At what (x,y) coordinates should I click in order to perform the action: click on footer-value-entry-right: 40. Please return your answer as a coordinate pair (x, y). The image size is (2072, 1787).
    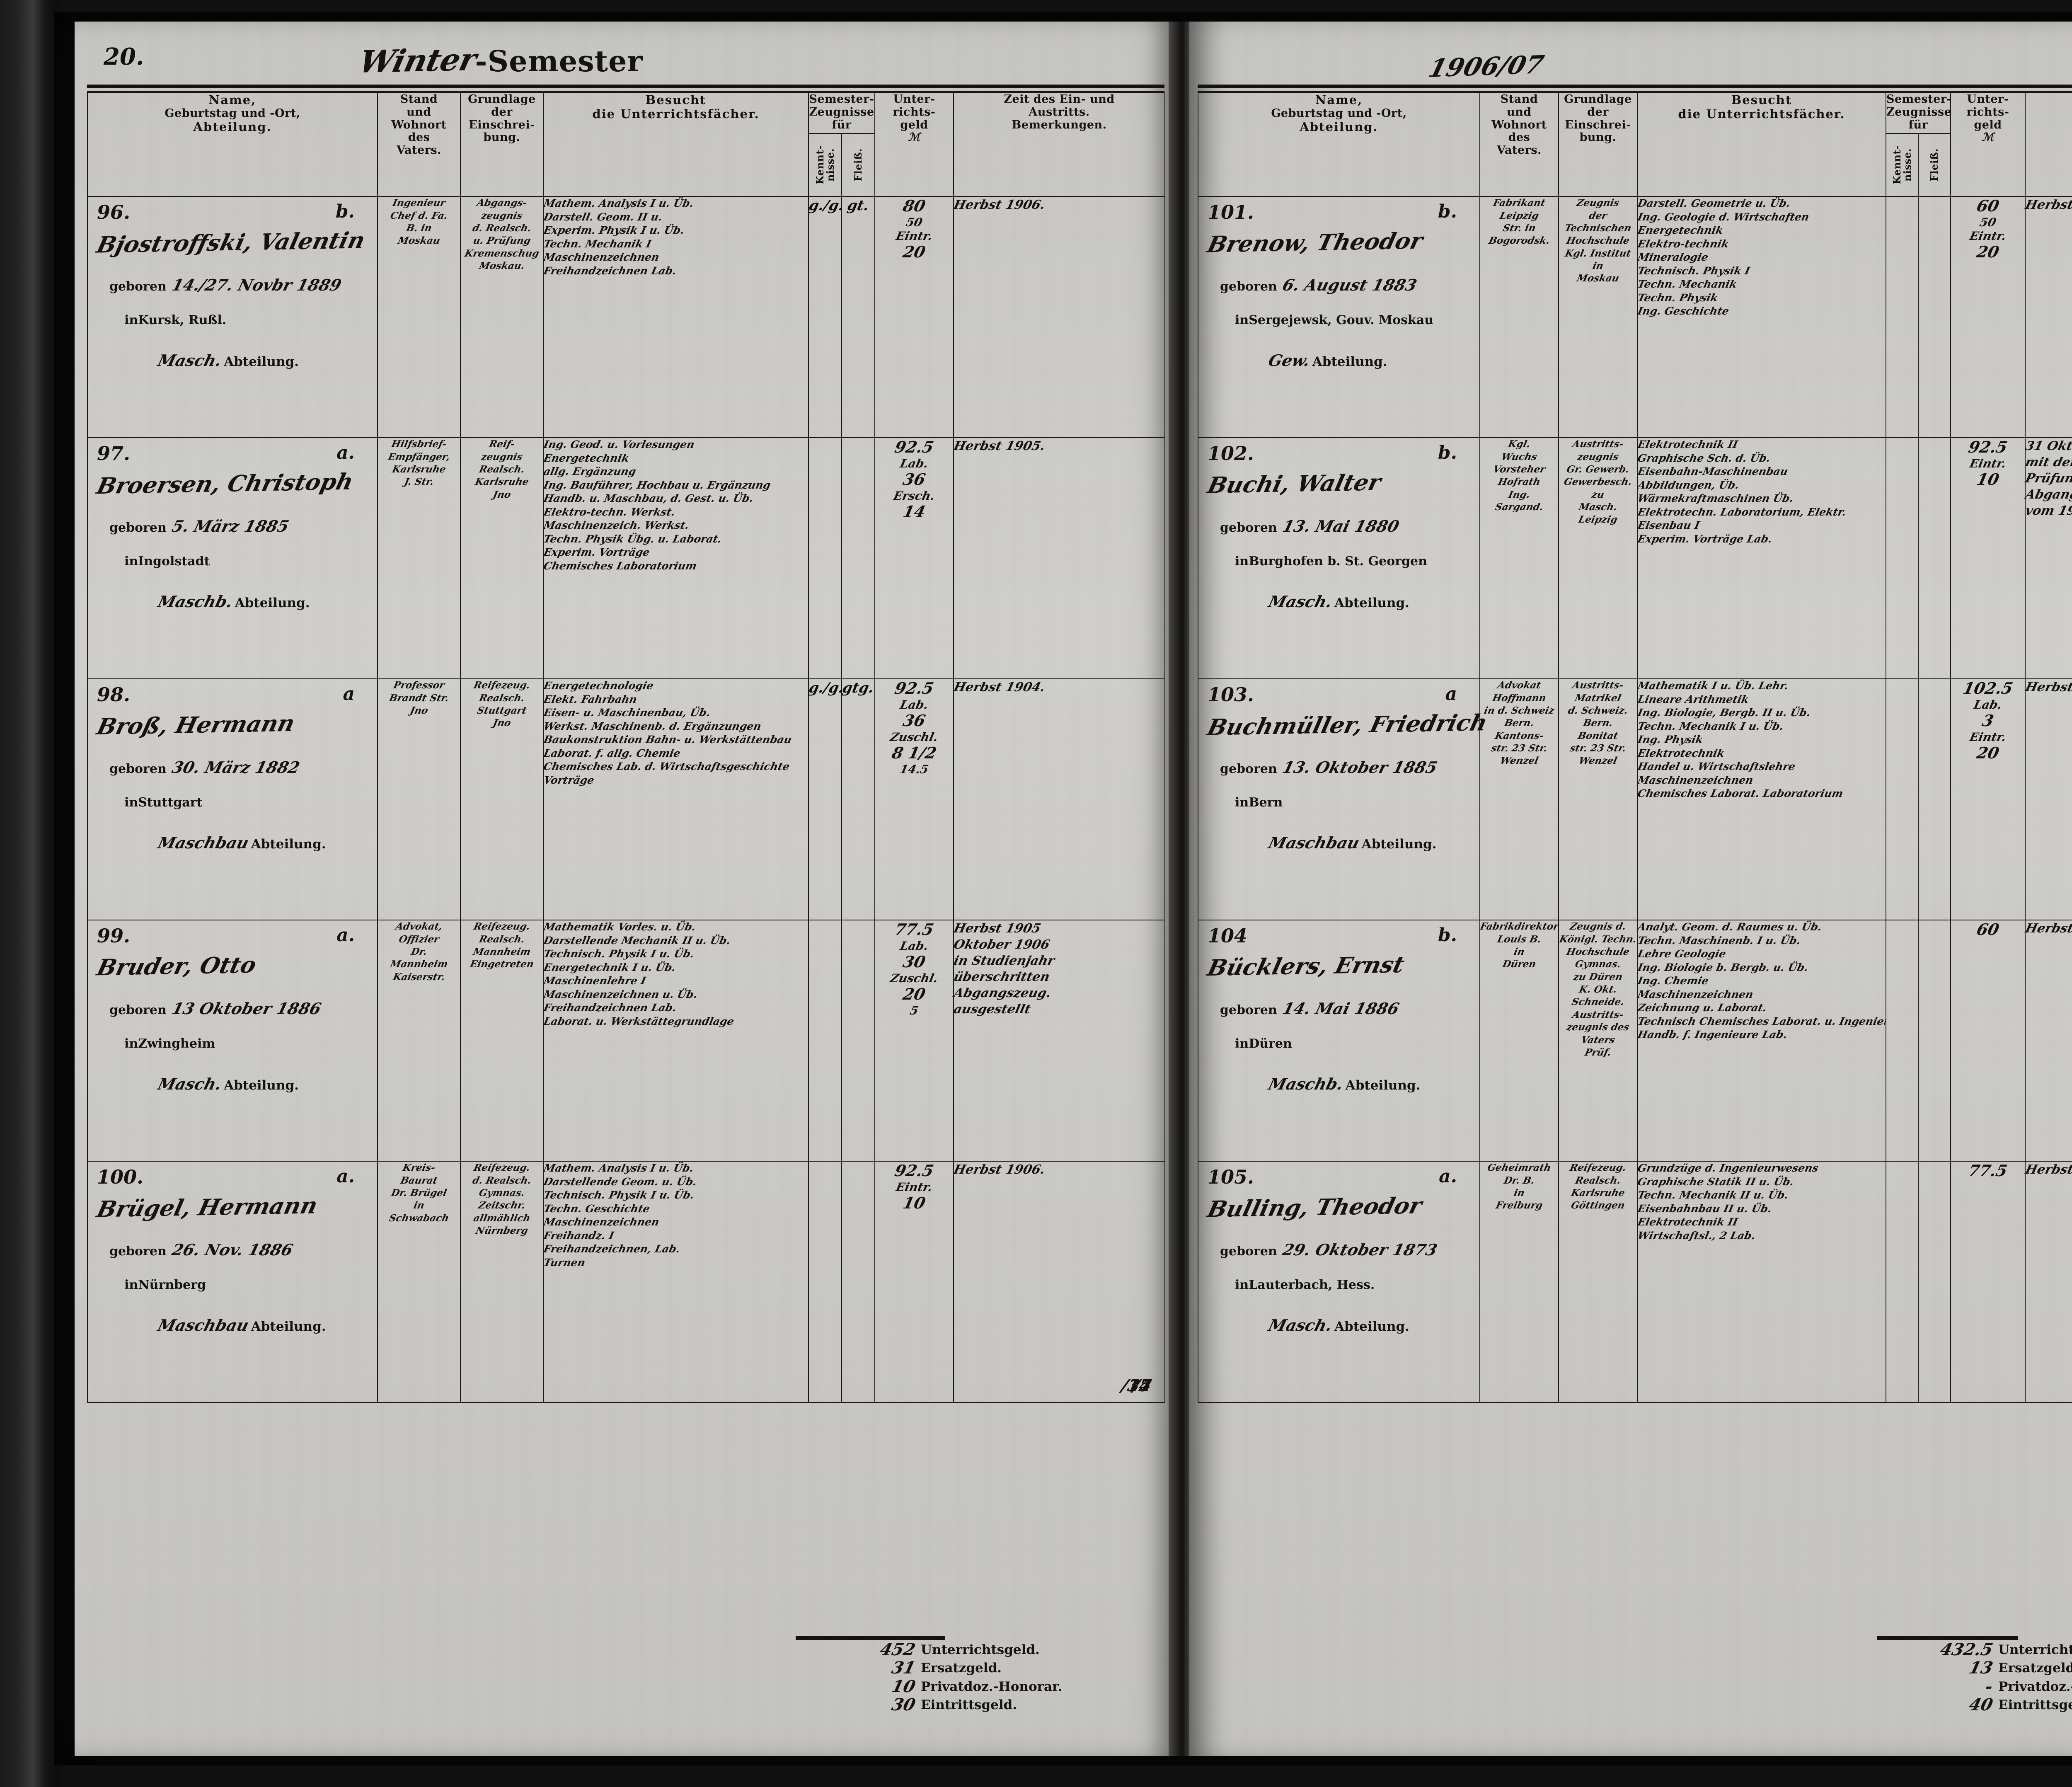
    Looking at the image, I should click on (1981, 1705).